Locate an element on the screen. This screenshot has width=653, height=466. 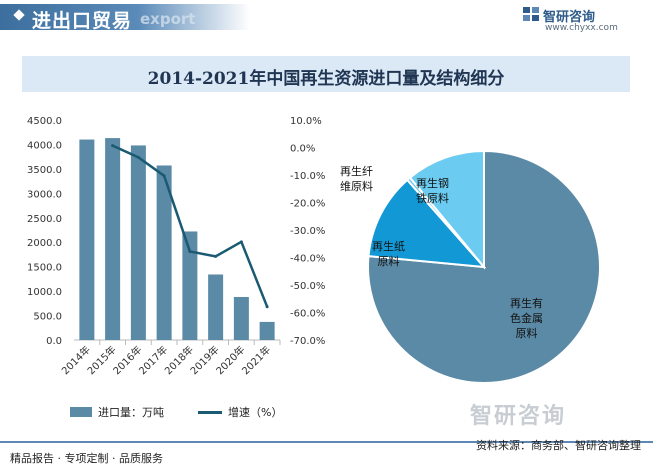
pie-label-paper: 再生纸 原料 is located at coordinates (388, 254).